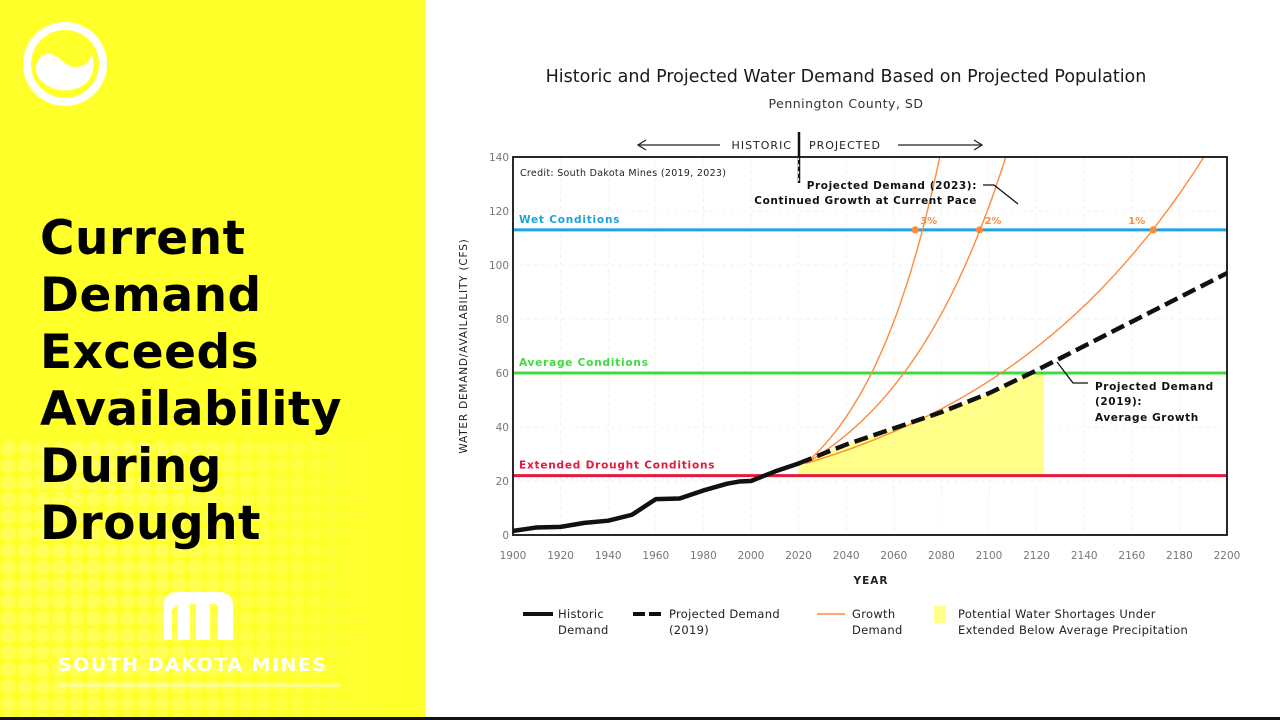  Describe the element at coordinates (1073, 630) in the screenshot. I see `legend-label: Extended Below Average Precipitation` at that location.